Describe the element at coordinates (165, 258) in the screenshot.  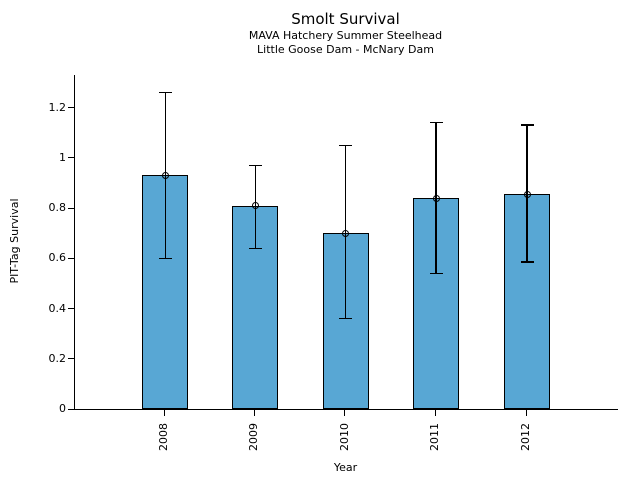
I see `error-bar-cap-bottom-2008` at that location.